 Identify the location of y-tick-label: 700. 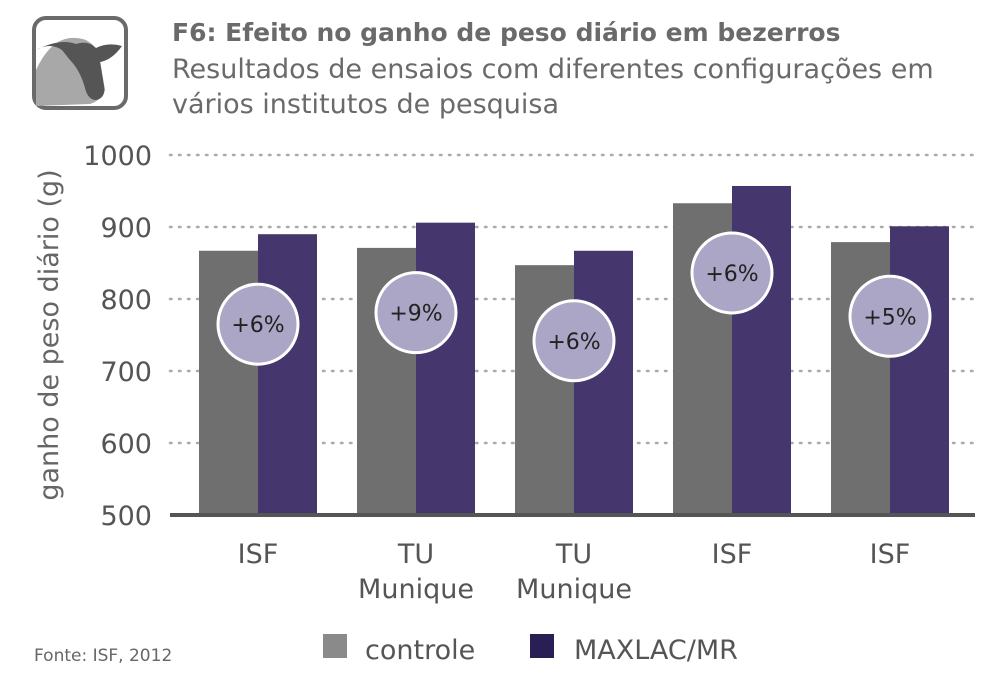
(126, 372).